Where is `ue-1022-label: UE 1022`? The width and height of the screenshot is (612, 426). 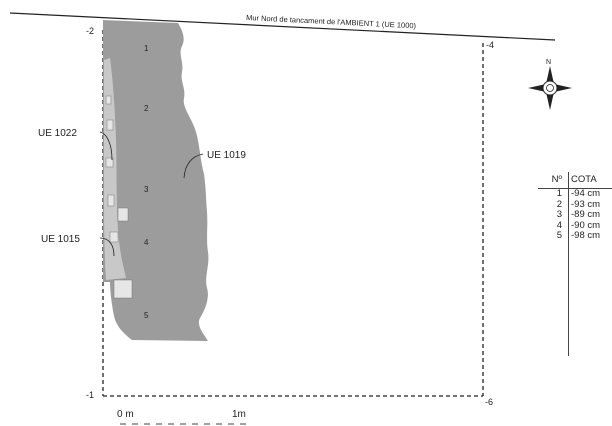 ue-1022-label: UE 1022 is located at coordinates (57, 133).